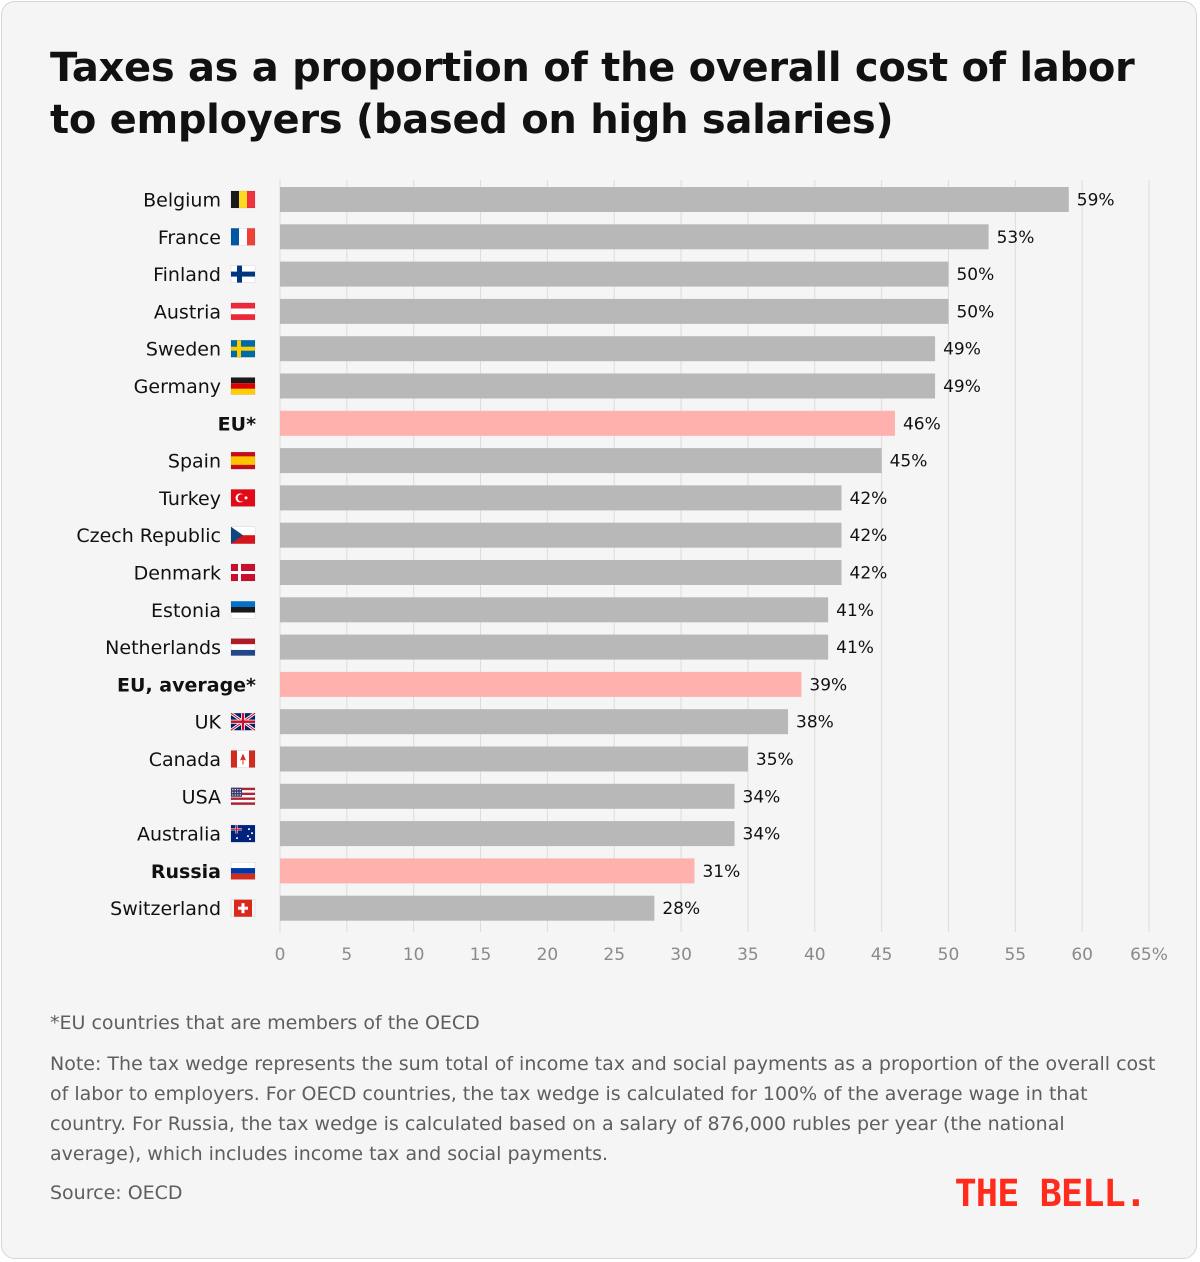  Describe the element at coordinates (243, 647) in the screenshot. I see `flag-nl-icon` at that location.